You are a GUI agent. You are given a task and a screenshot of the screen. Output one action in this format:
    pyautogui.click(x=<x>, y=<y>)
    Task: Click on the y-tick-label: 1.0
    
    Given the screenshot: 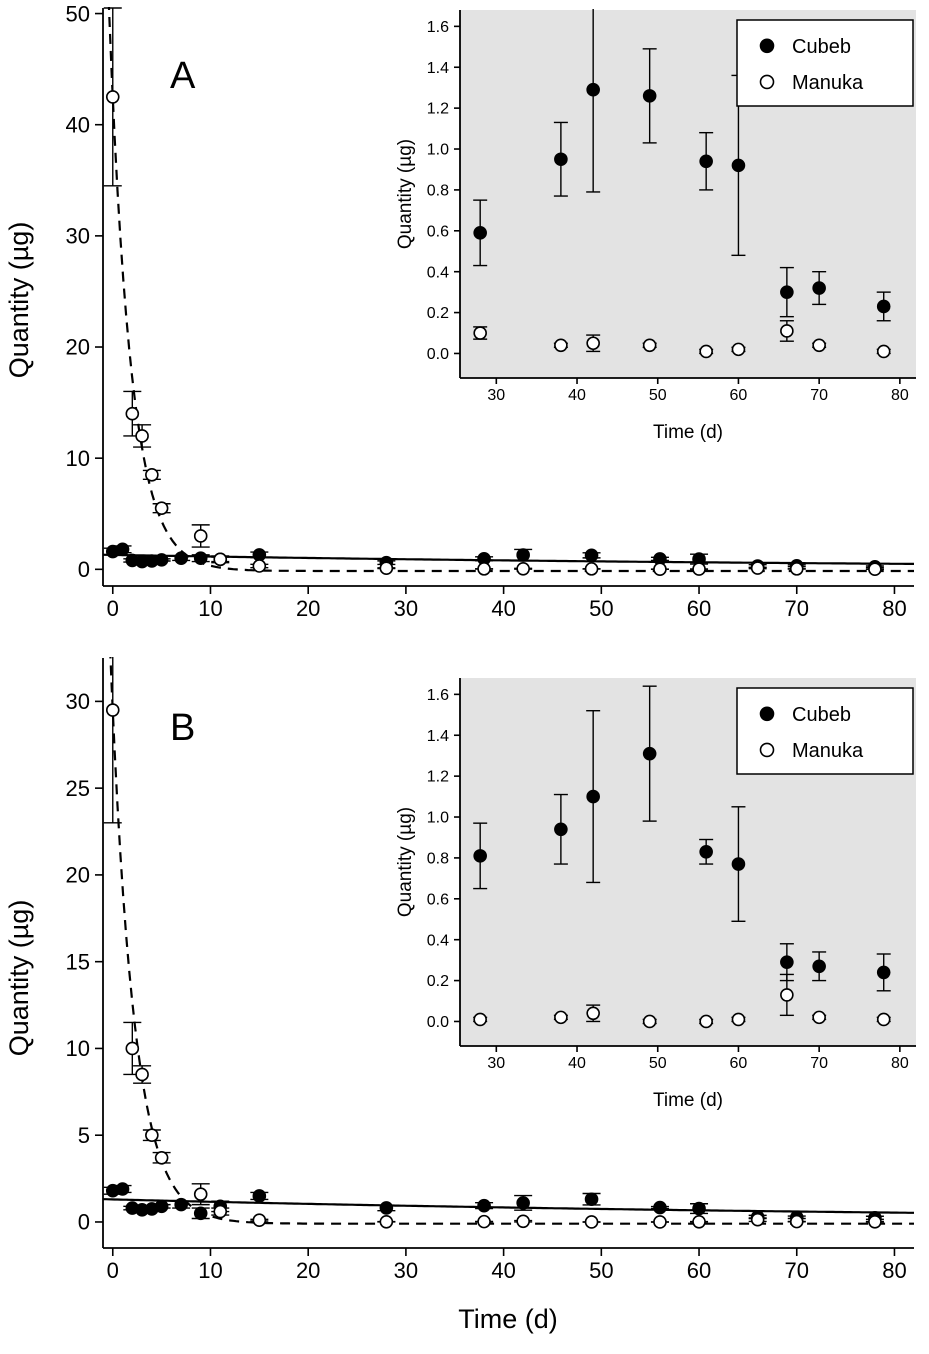 What is the action you would take?
    pyautogui.click(x=438, y=150)
    